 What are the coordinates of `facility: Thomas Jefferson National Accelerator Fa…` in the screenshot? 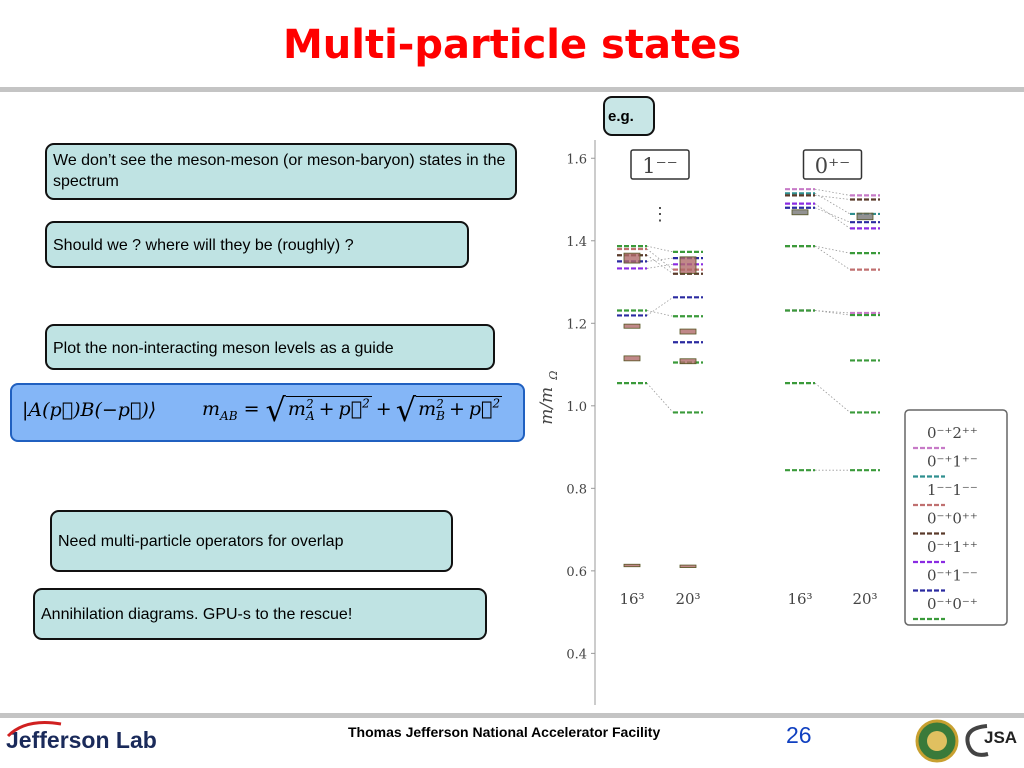 It's located at (504, 732).